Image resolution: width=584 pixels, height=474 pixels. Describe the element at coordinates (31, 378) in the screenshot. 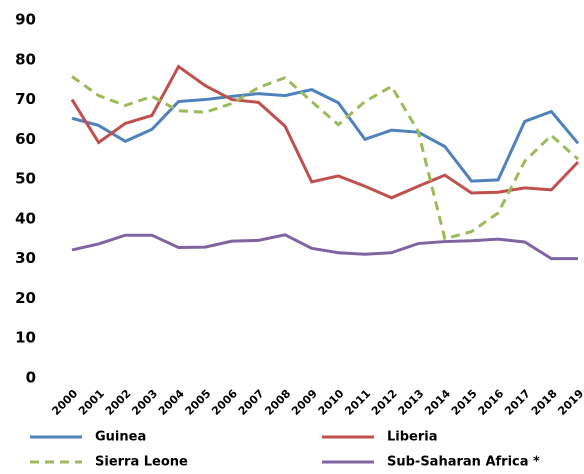

I see `y-tick-label: 0` at that location.